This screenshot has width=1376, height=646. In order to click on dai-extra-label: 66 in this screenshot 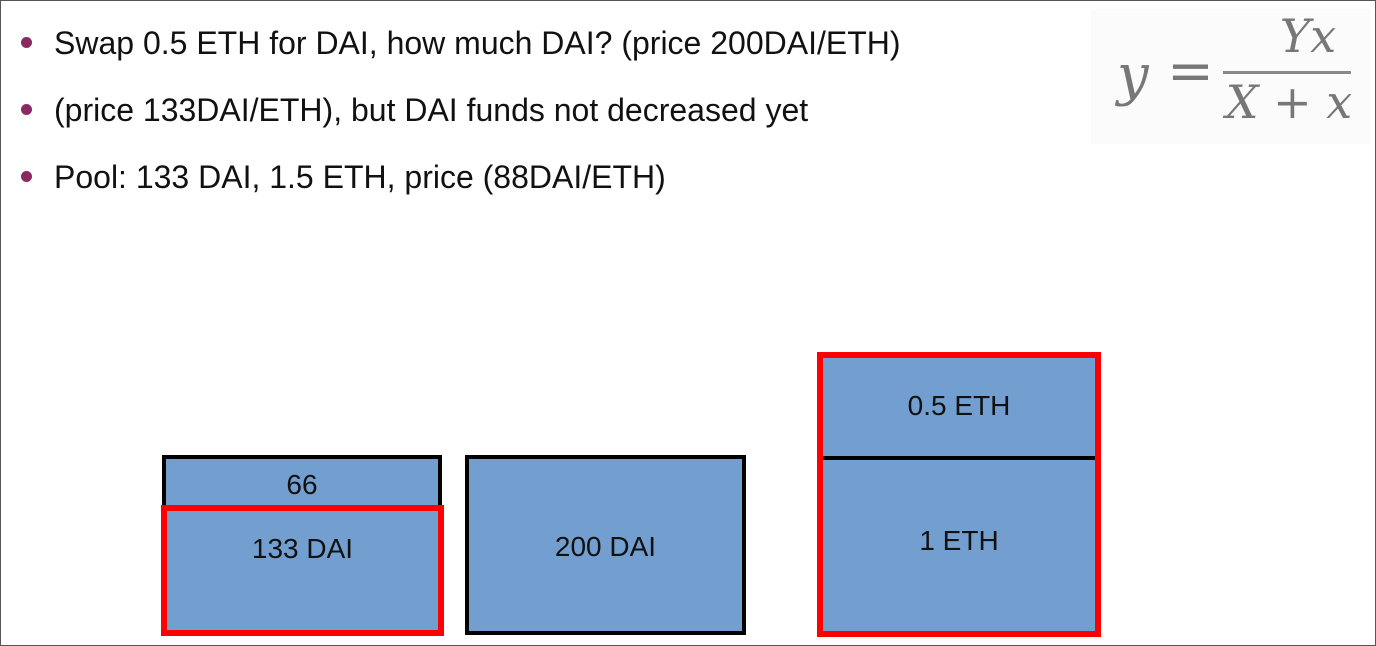, I will do `click(302, 484)`.